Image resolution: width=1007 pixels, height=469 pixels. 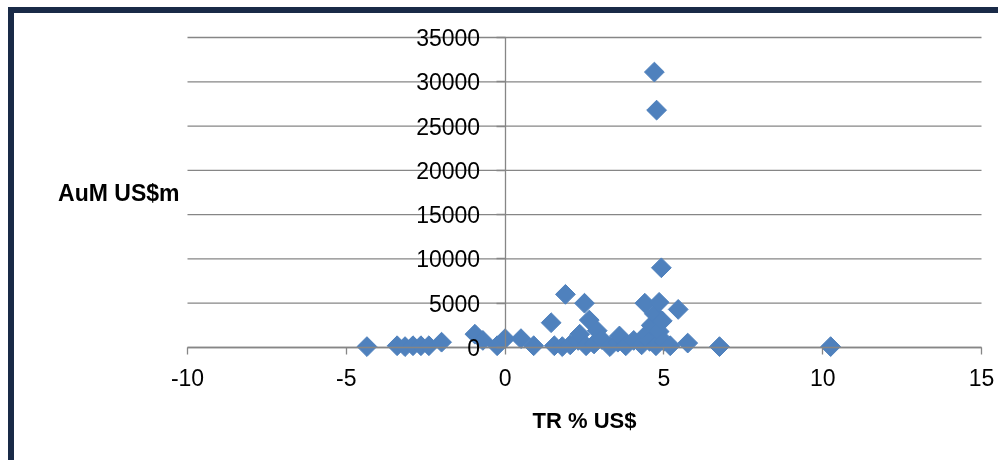 I want to click on x-tick-label: 0, so click(x=505, y=377).